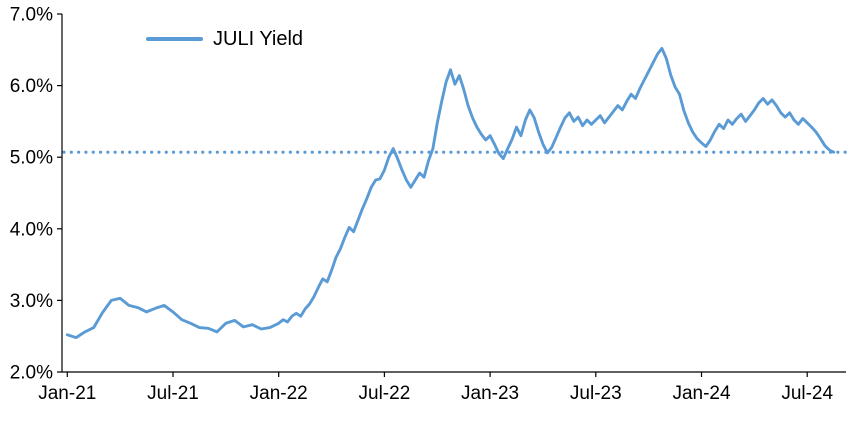  I want to click on y-tick-label: 2.0%, so click(31, 373).